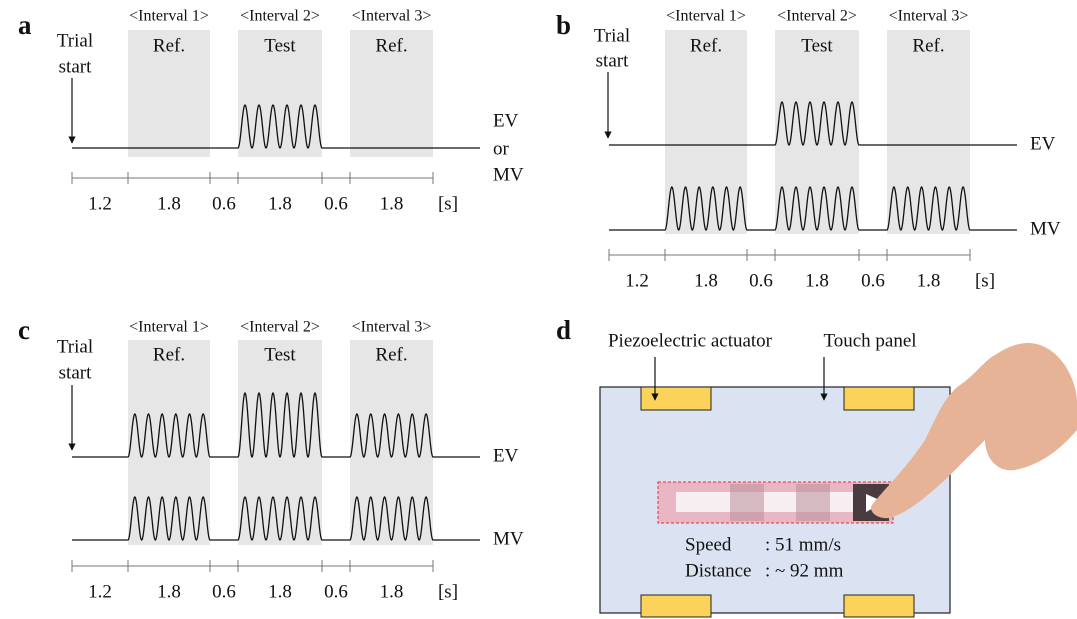 This screenshot has height=619, width=1077. I want to click on touch-panel-label: Touch panel, so click(869, 340).